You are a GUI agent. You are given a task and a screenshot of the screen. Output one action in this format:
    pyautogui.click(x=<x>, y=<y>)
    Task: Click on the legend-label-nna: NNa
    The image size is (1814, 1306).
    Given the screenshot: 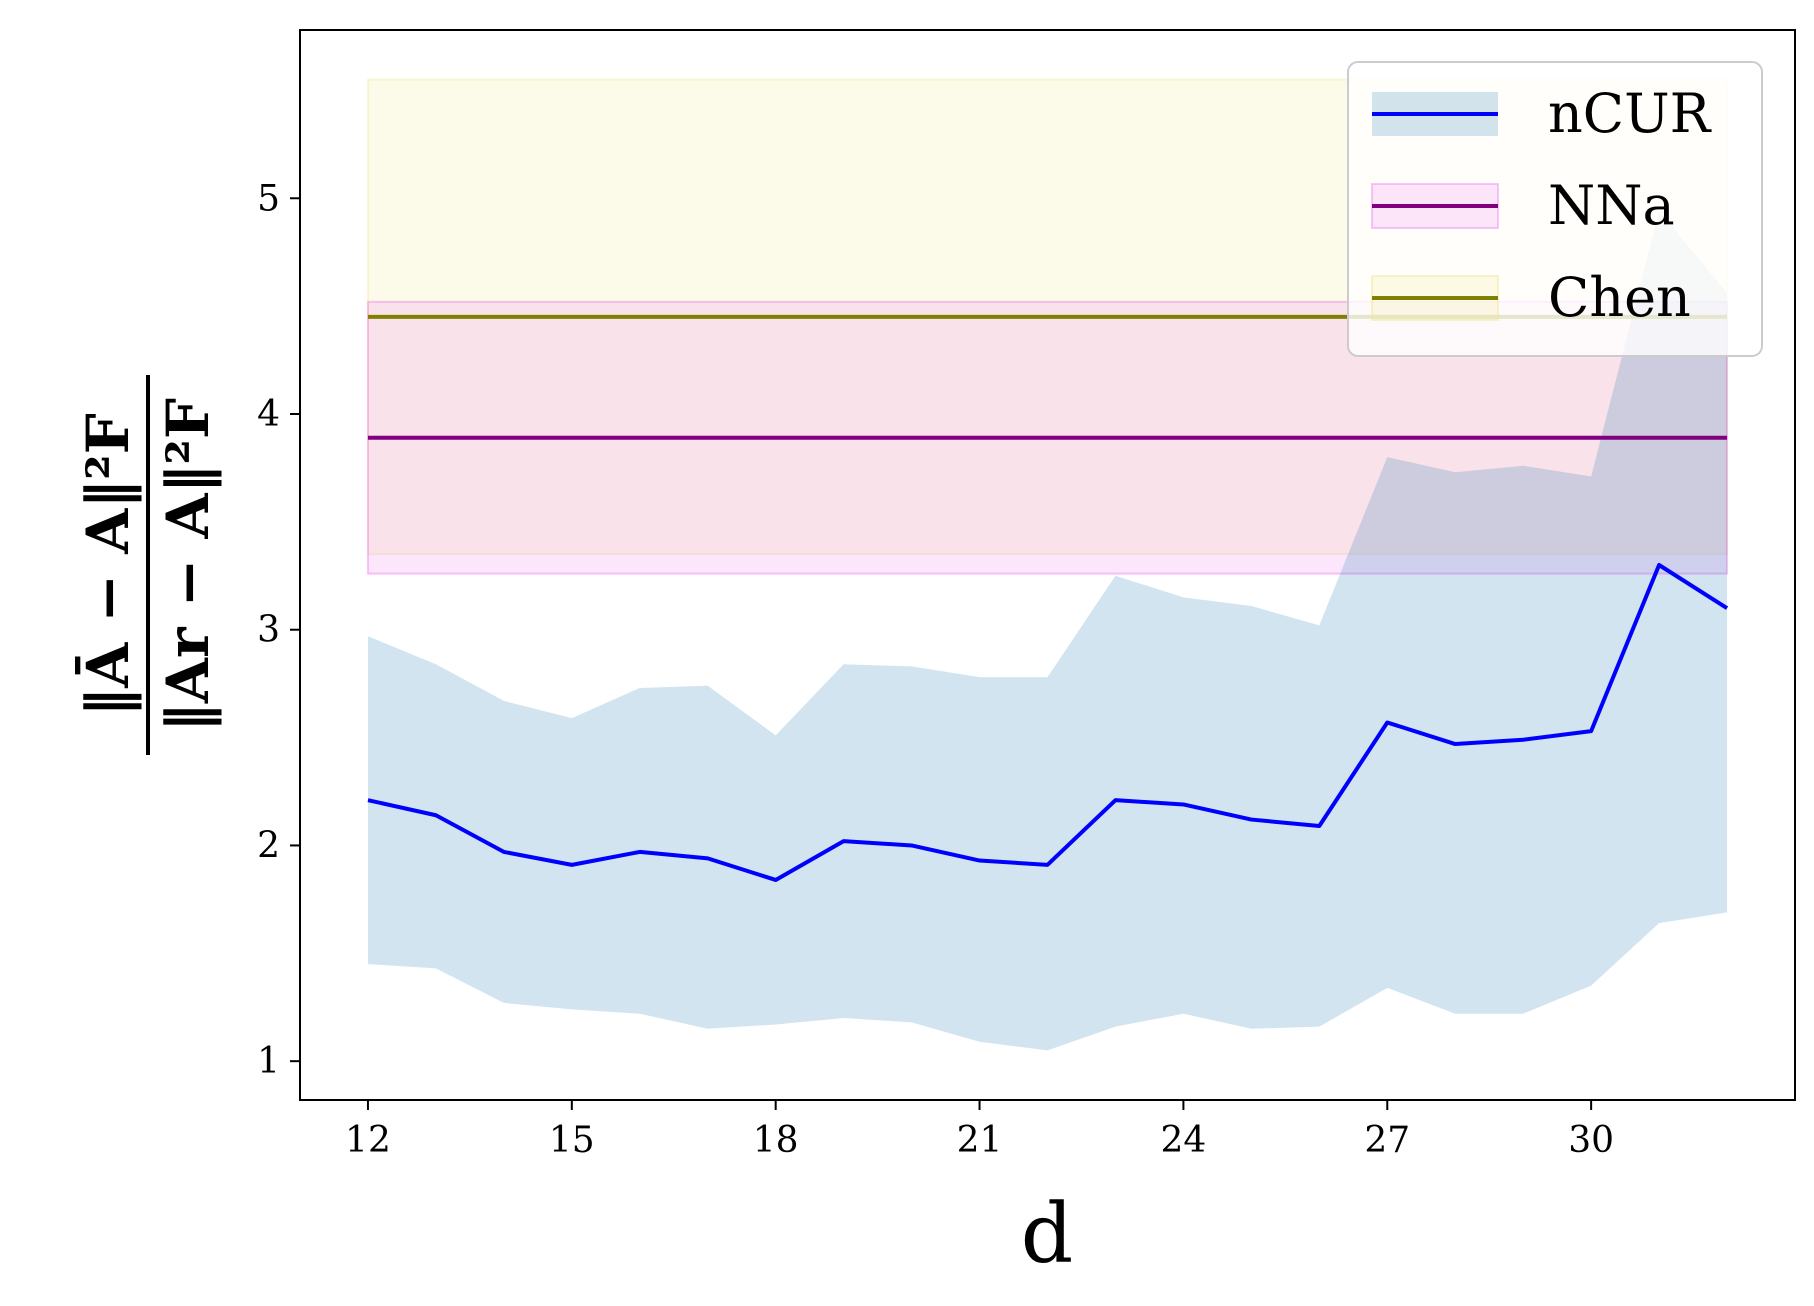 What is the action you would take?
    pyautogui.click(x=1611, y=205)
    